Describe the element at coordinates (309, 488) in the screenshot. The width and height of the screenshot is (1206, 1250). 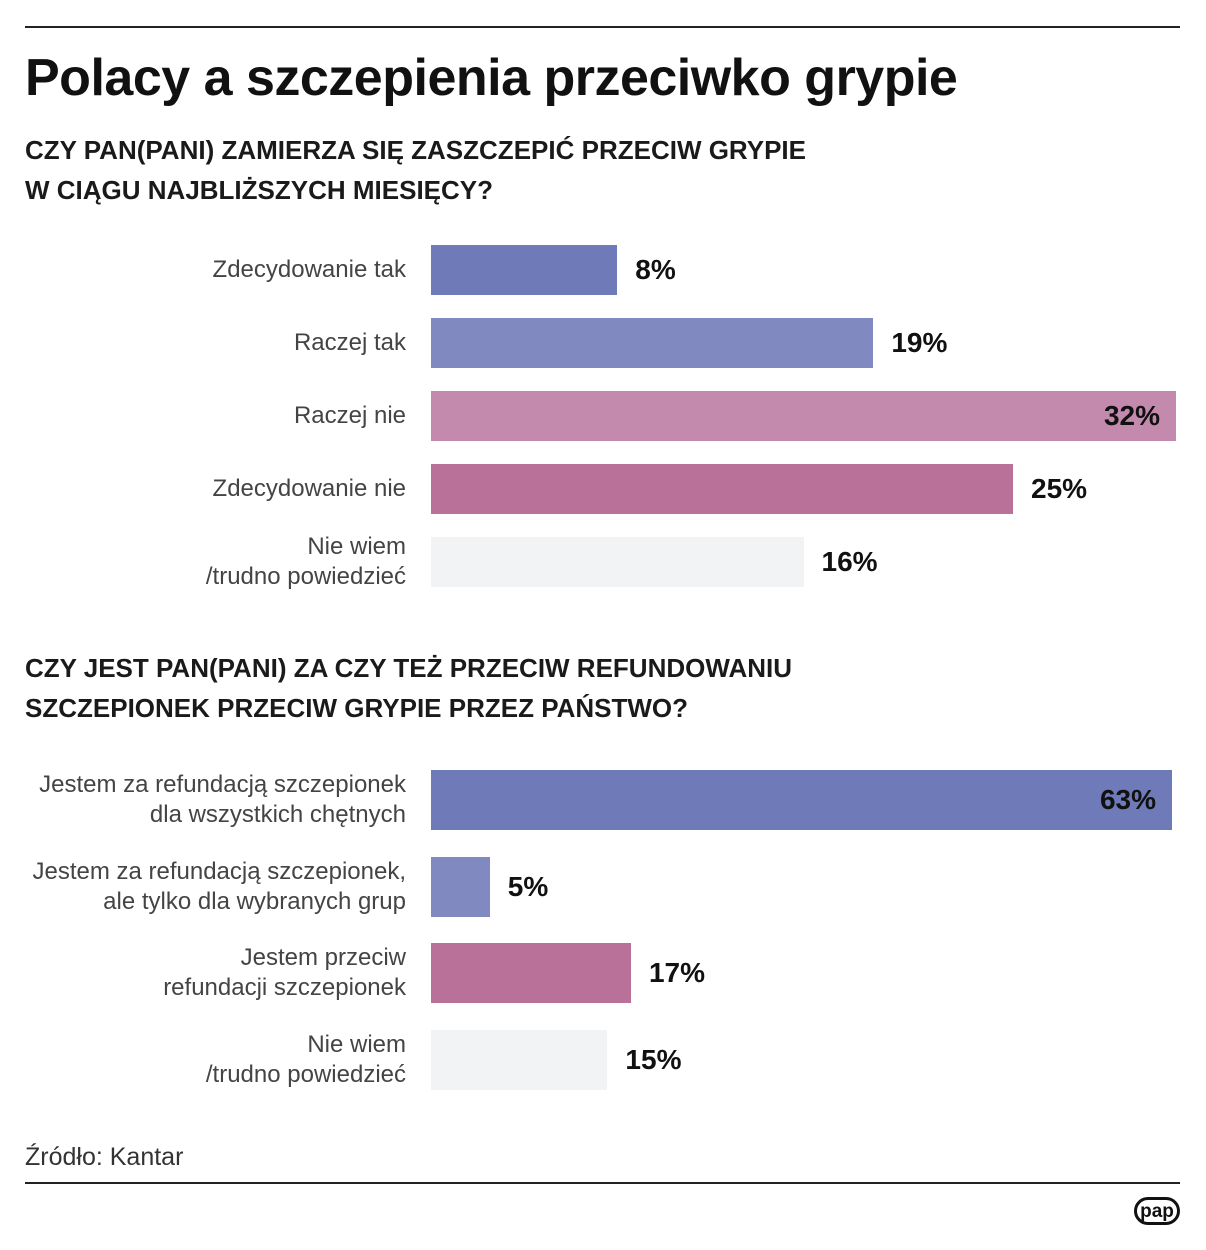
I see `category-label: Zdecydowanie nie` at that location.